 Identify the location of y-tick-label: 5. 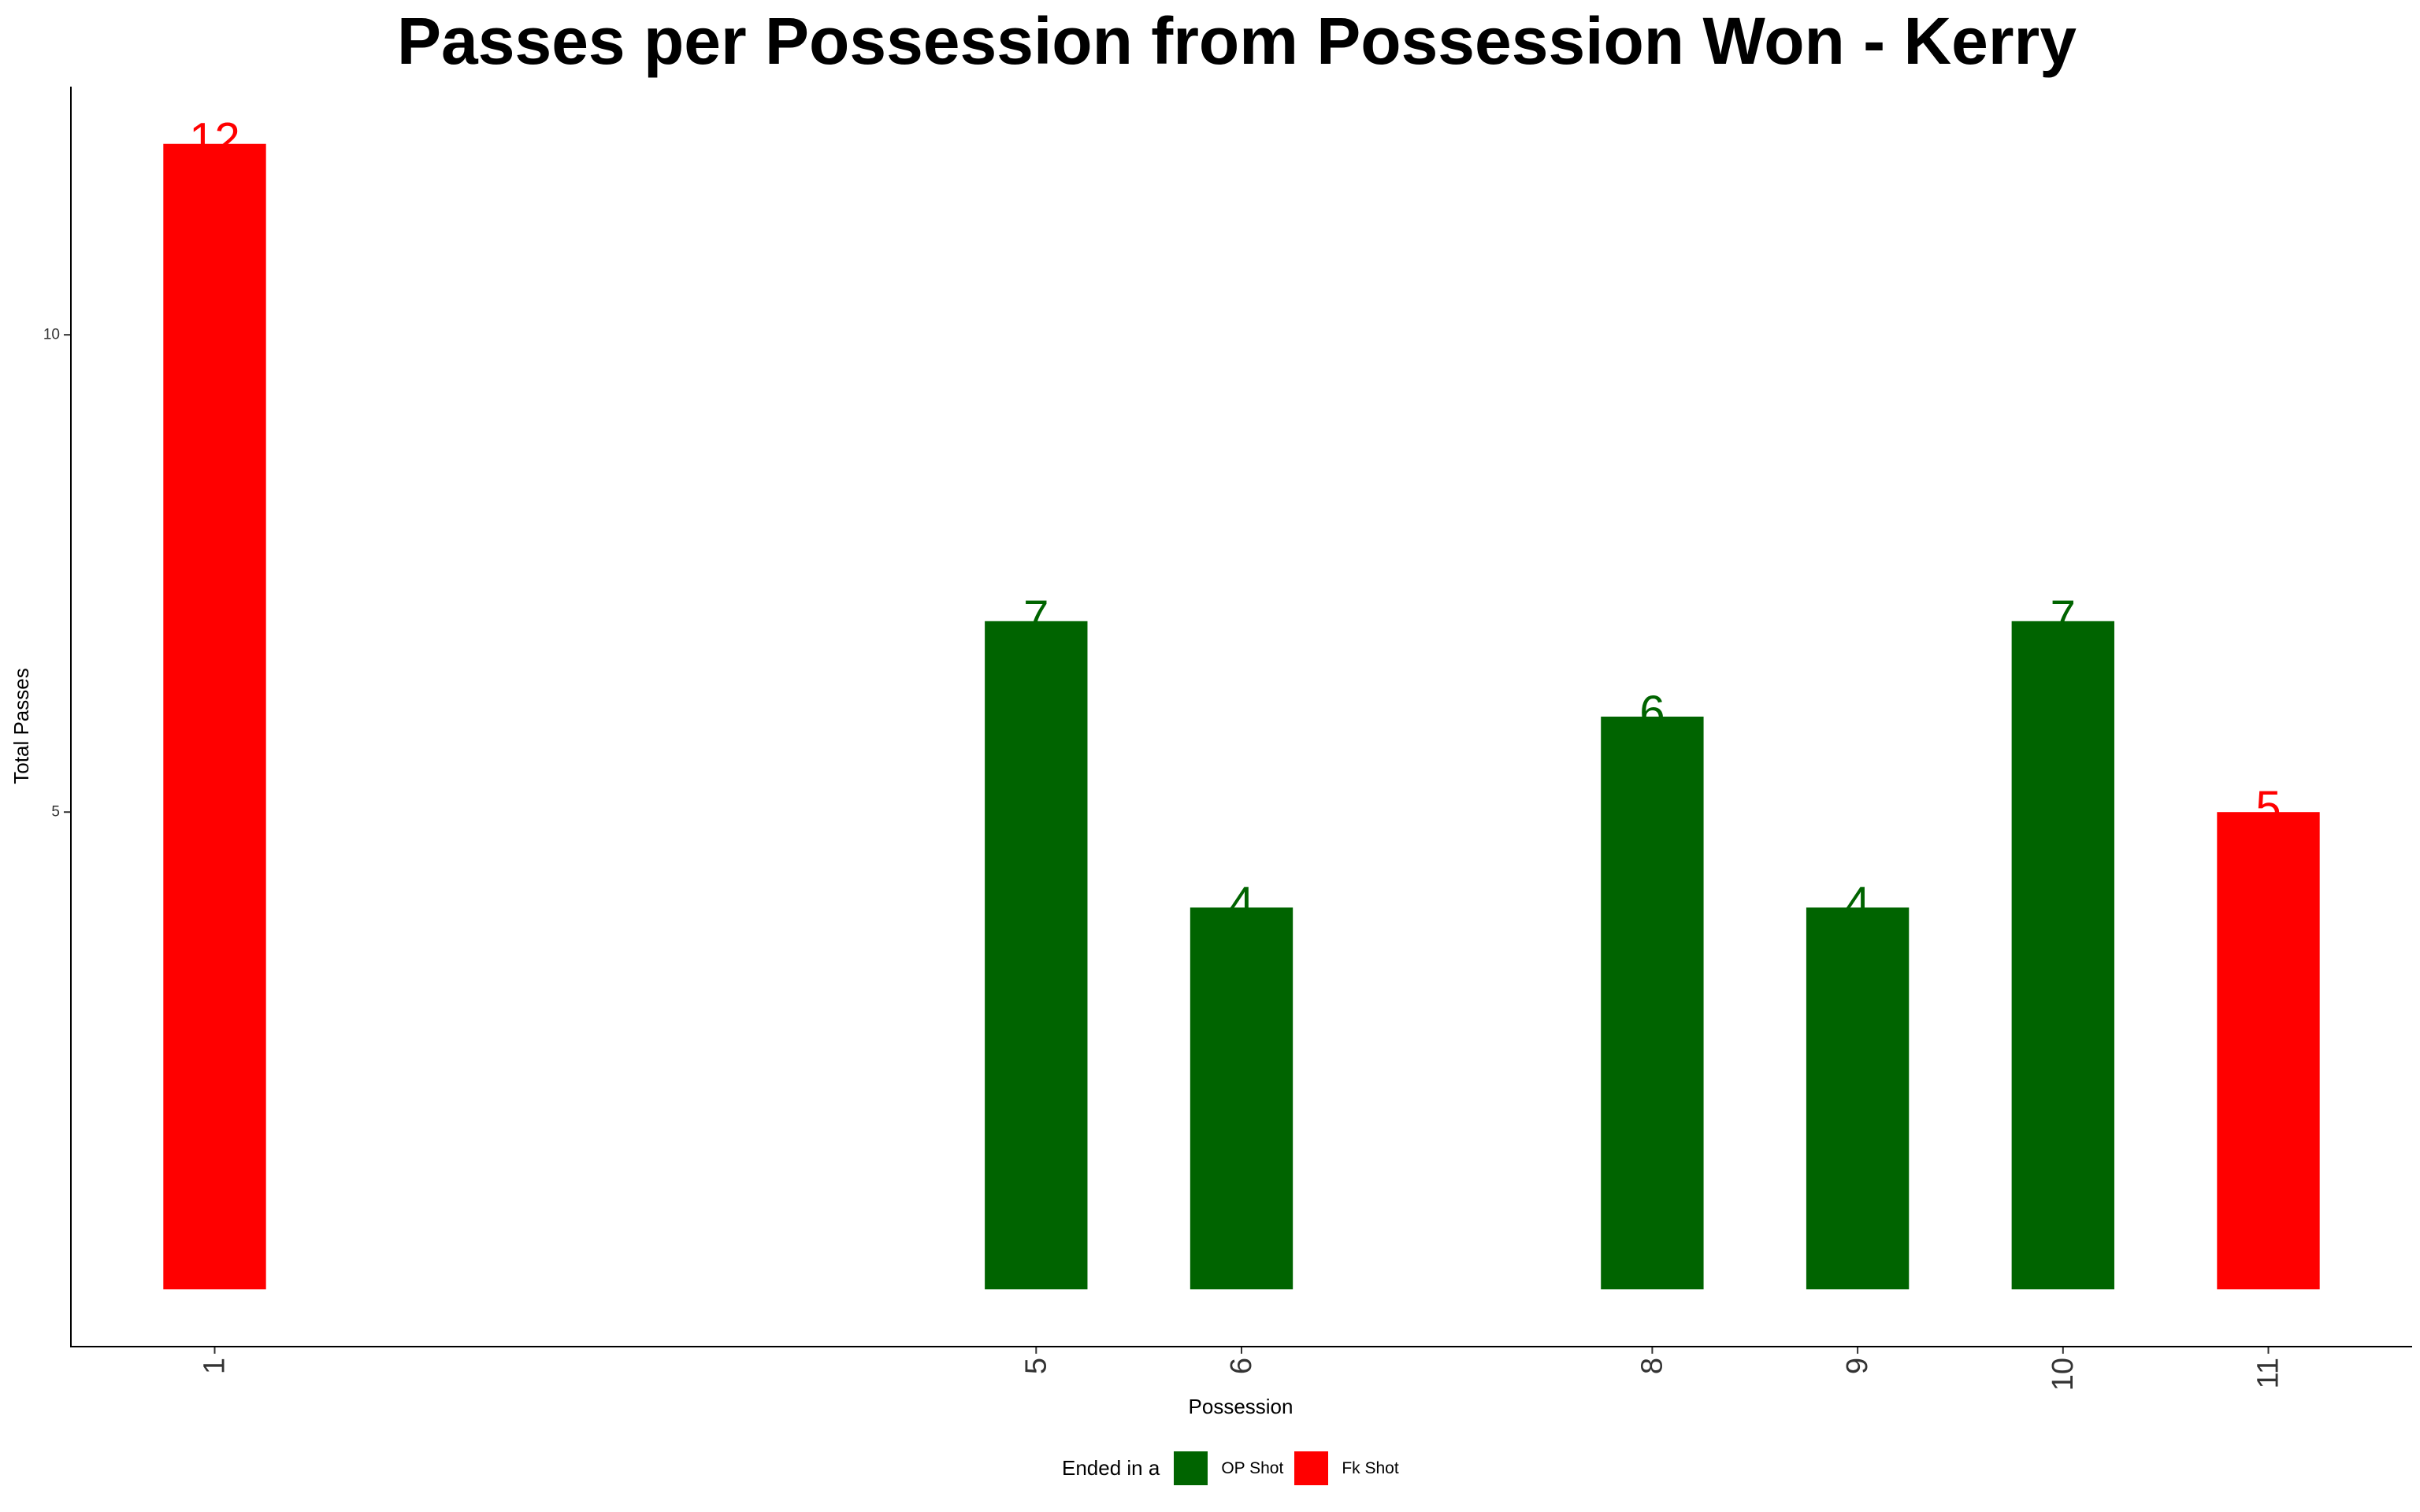
(55, 812).